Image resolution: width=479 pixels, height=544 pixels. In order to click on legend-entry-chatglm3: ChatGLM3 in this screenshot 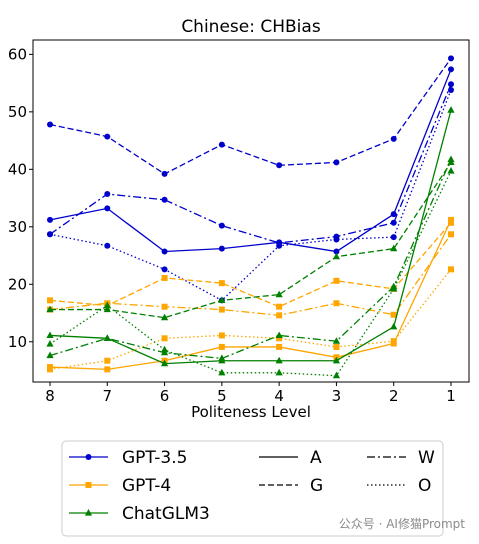, I will do `click(139, 514)`.